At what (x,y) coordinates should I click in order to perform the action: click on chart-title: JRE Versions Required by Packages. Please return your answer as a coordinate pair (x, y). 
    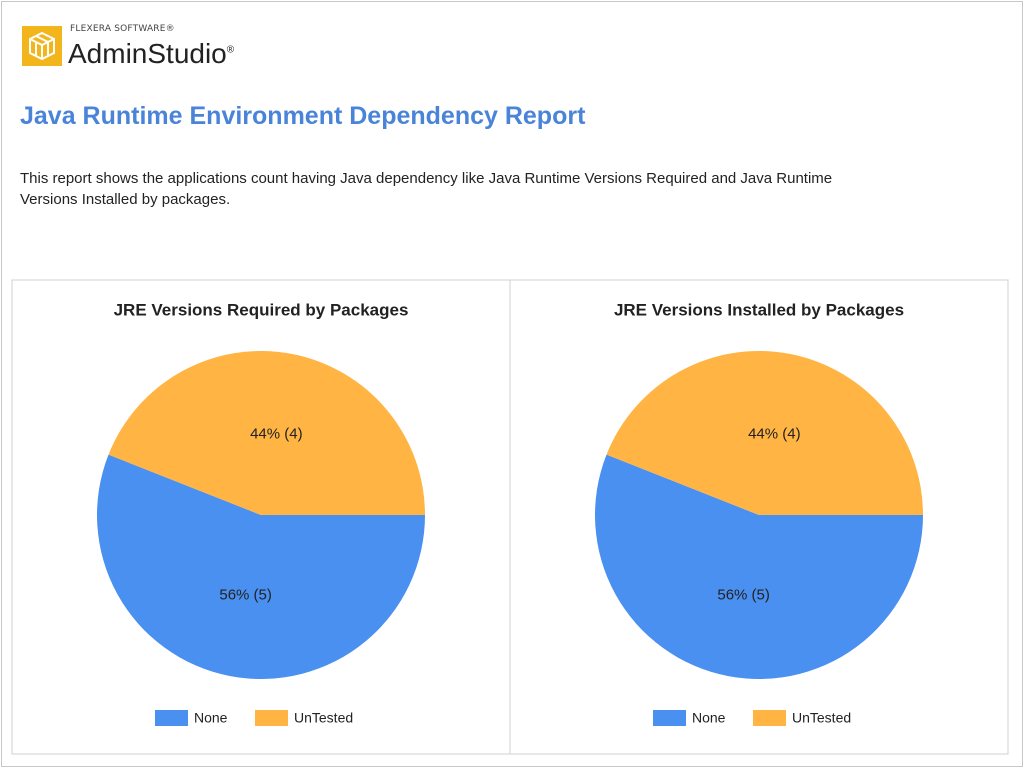
    Looking at the image, I should click on (261, 309).